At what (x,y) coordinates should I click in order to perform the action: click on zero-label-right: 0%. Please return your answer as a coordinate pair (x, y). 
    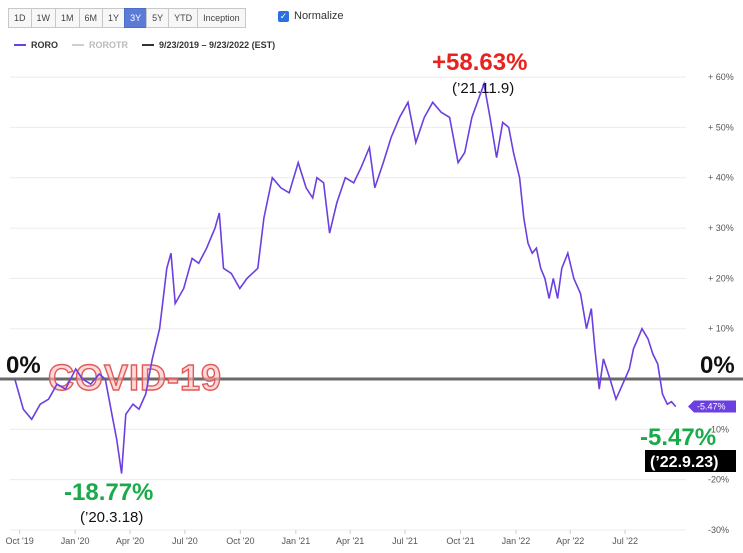
    Looking at the image, I should click on (717, 365).